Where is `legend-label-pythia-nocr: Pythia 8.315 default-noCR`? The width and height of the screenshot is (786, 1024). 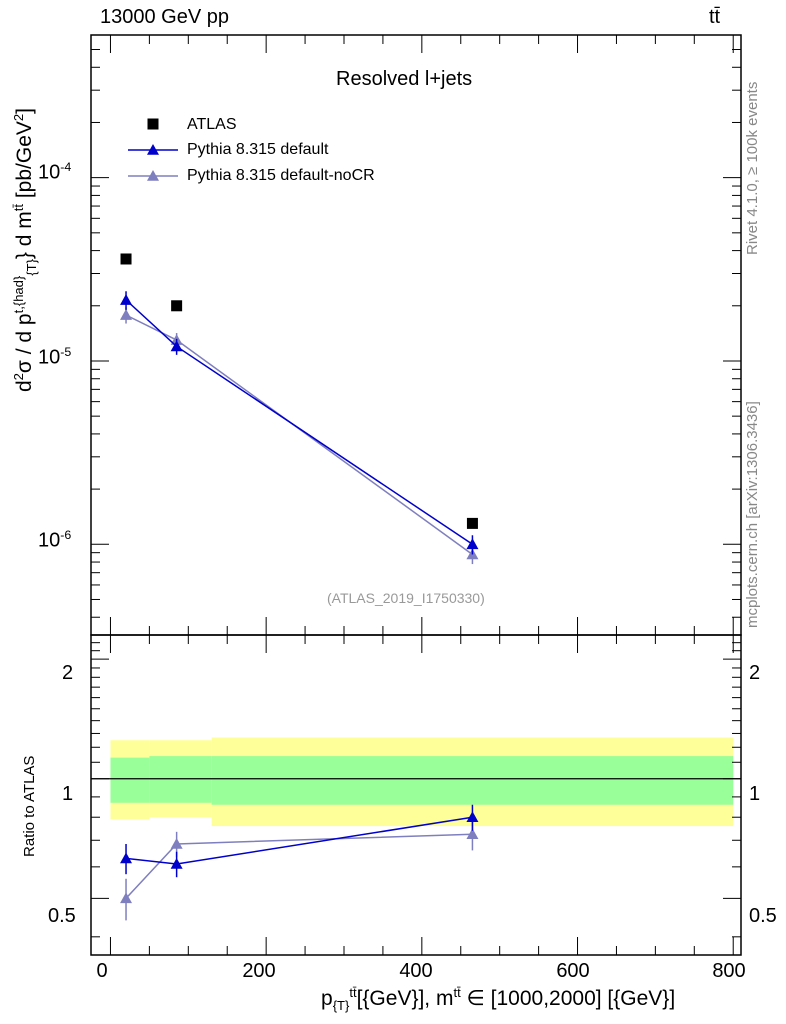 legend-label-pythia-nocr: Pythia 8.315 default-noCR is located at coordinates (281, 175).